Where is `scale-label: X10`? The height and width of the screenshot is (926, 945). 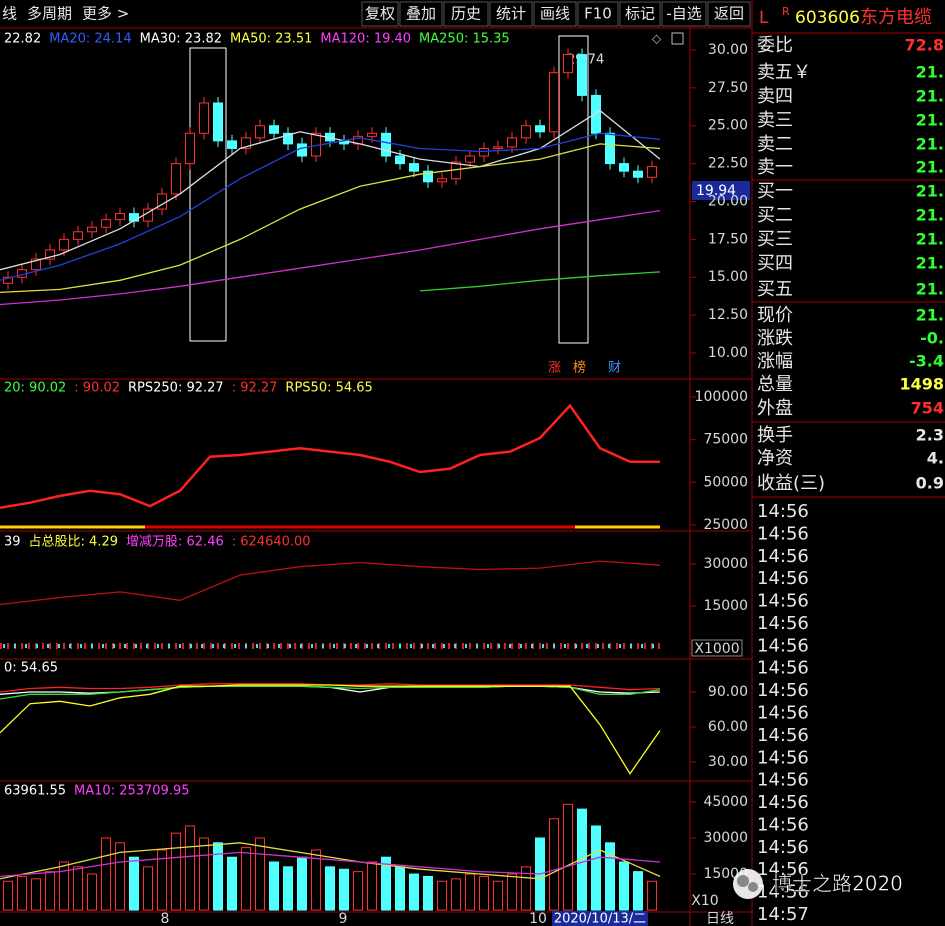 scale-label: X10 is located at coordinates (704, 901).